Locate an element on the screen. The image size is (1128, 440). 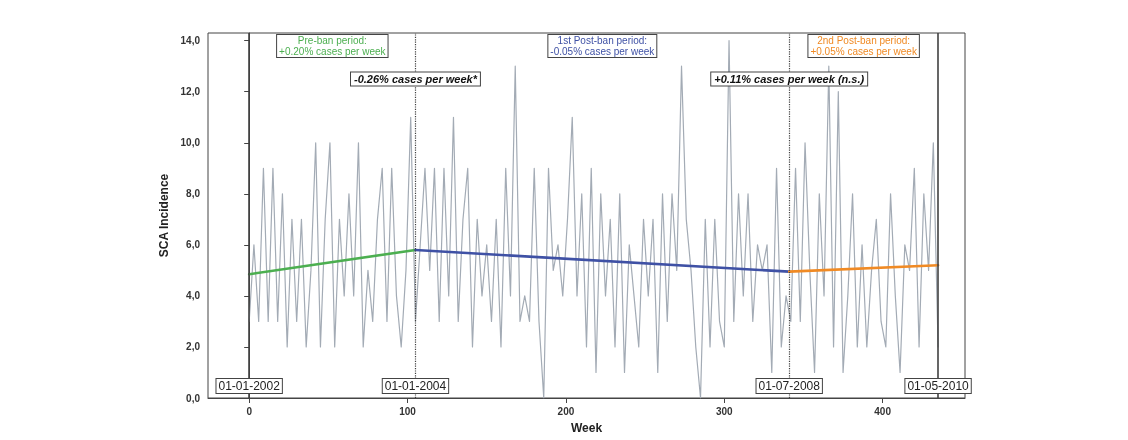
annotation: 01-01-2002 is located at coordinates (249, 386).